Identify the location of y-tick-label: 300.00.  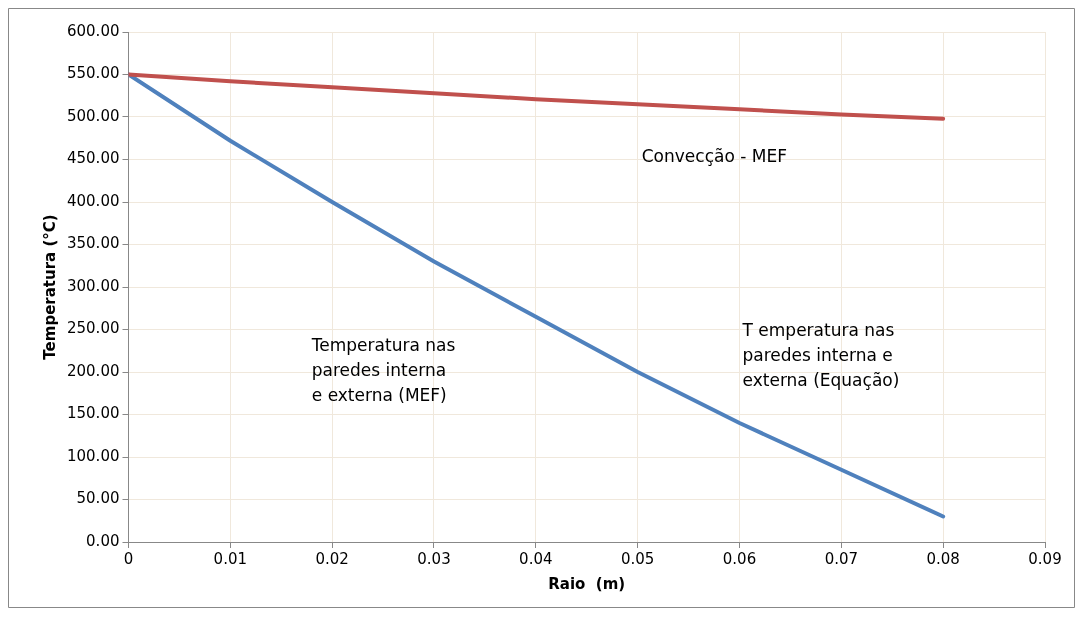
(93, 285).